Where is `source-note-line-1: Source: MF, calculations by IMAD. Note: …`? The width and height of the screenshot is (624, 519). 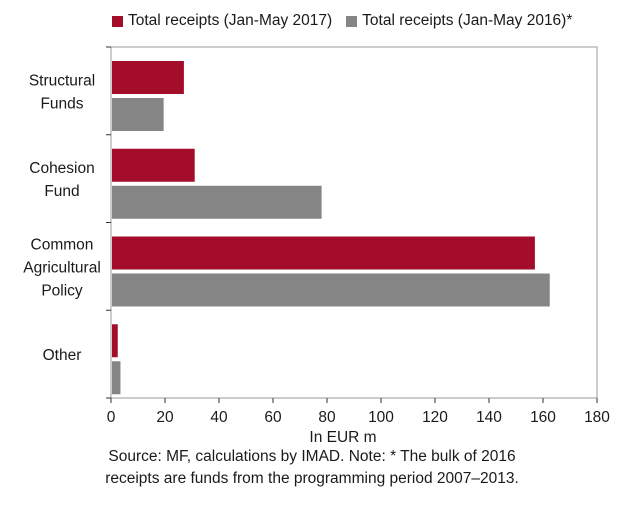 source-note-line-1: Source: MF, calculations by IMAD. Note: … is located at coordinates (312, 456).